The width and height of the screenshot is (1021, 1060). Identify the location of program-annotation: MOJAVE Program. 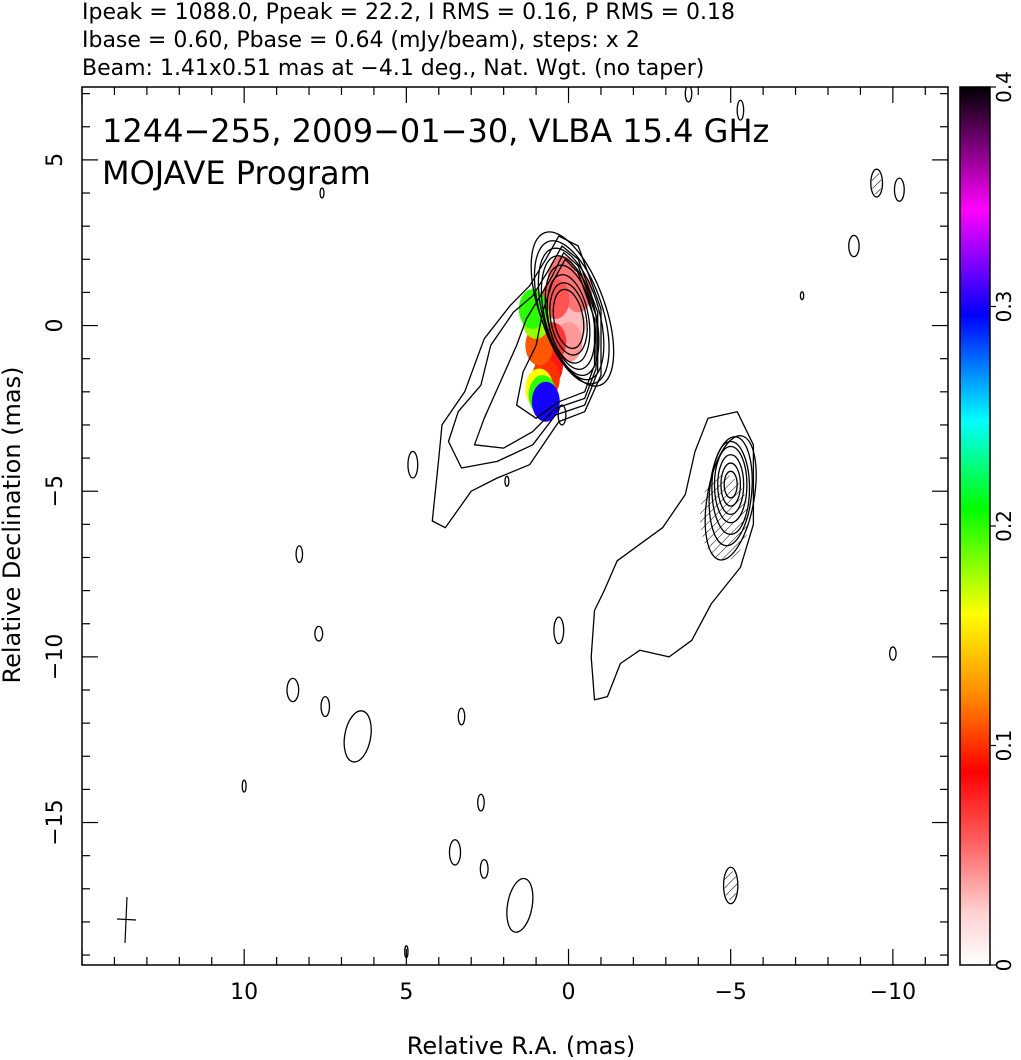
(236, 173).